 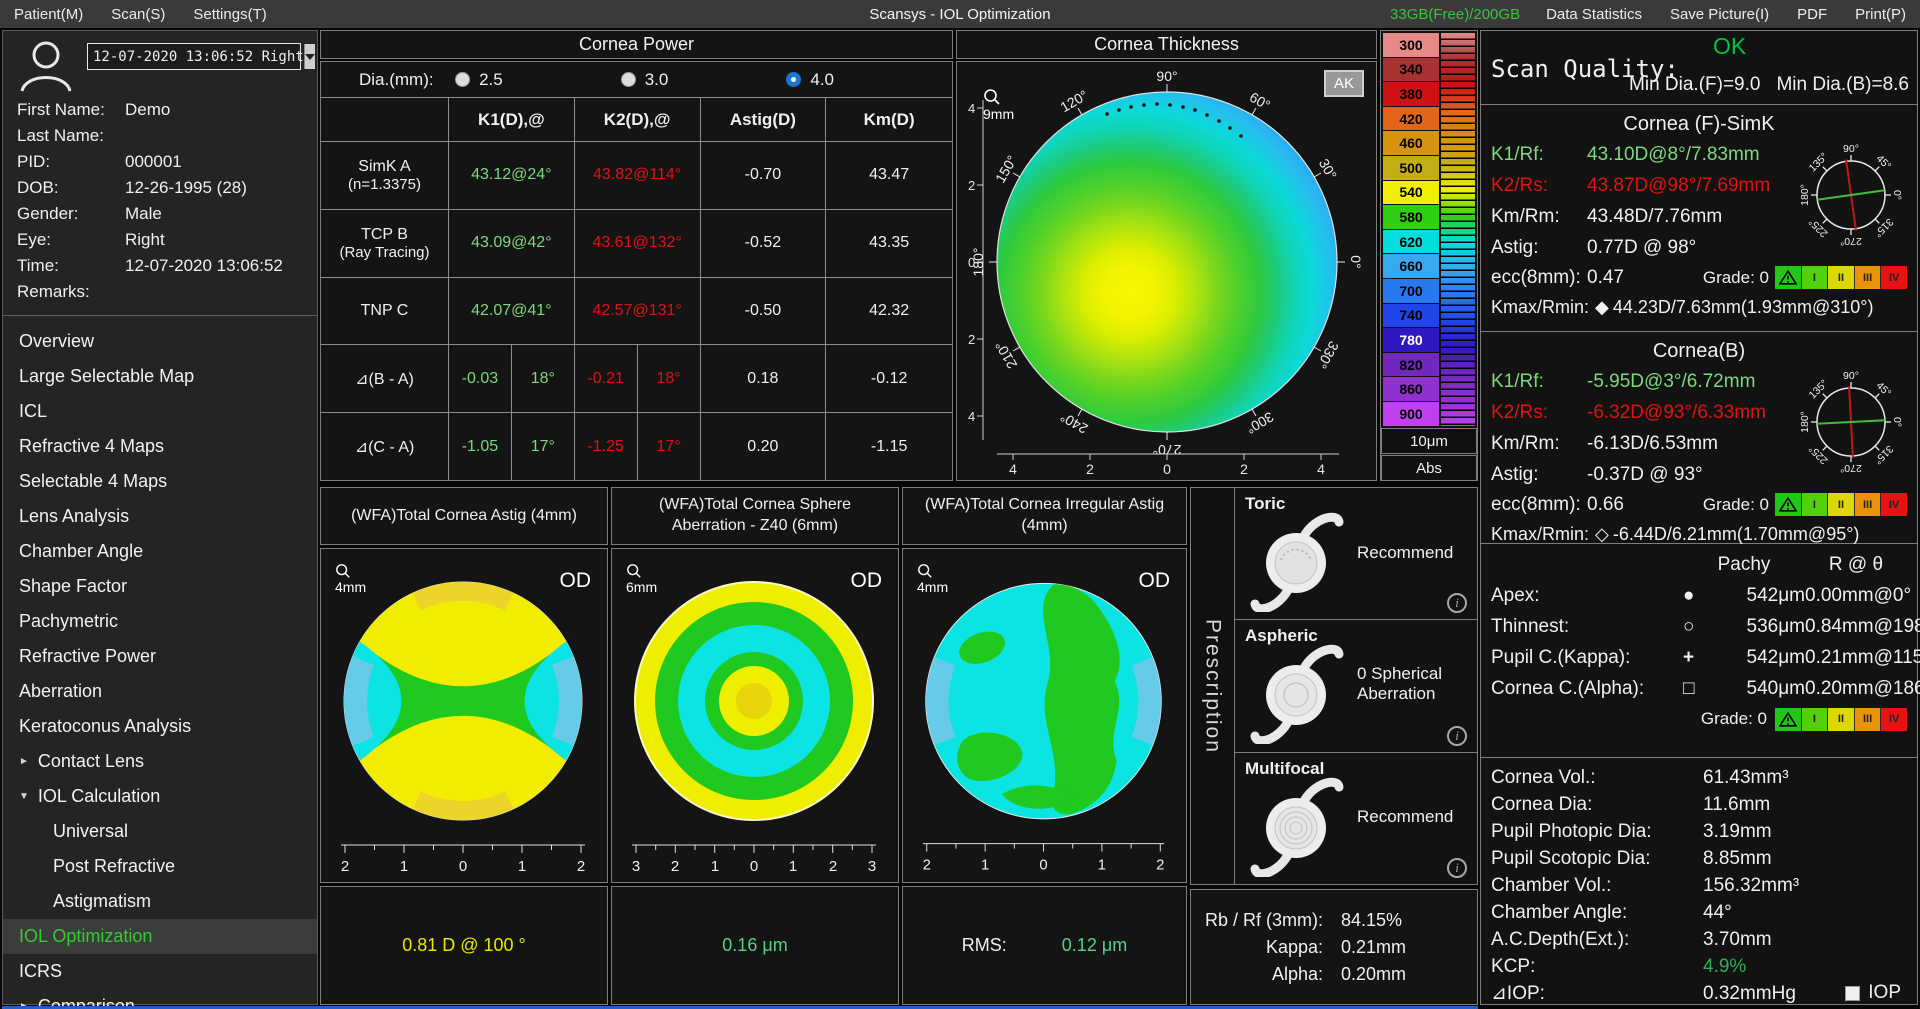 What do you see at coordinates (114, 866) in the screenshot?
I see `sidebar-item-post-refractive: Post Refractive` at bounding box center [114, 866].